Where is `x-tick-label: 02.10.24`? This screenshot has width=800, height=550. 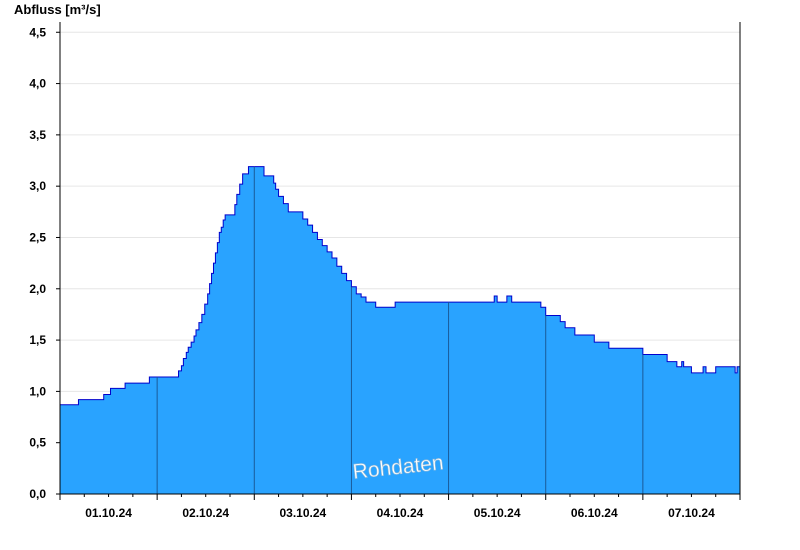 x-tick-label: 02.10.24 is located at coordinates (205, 513).